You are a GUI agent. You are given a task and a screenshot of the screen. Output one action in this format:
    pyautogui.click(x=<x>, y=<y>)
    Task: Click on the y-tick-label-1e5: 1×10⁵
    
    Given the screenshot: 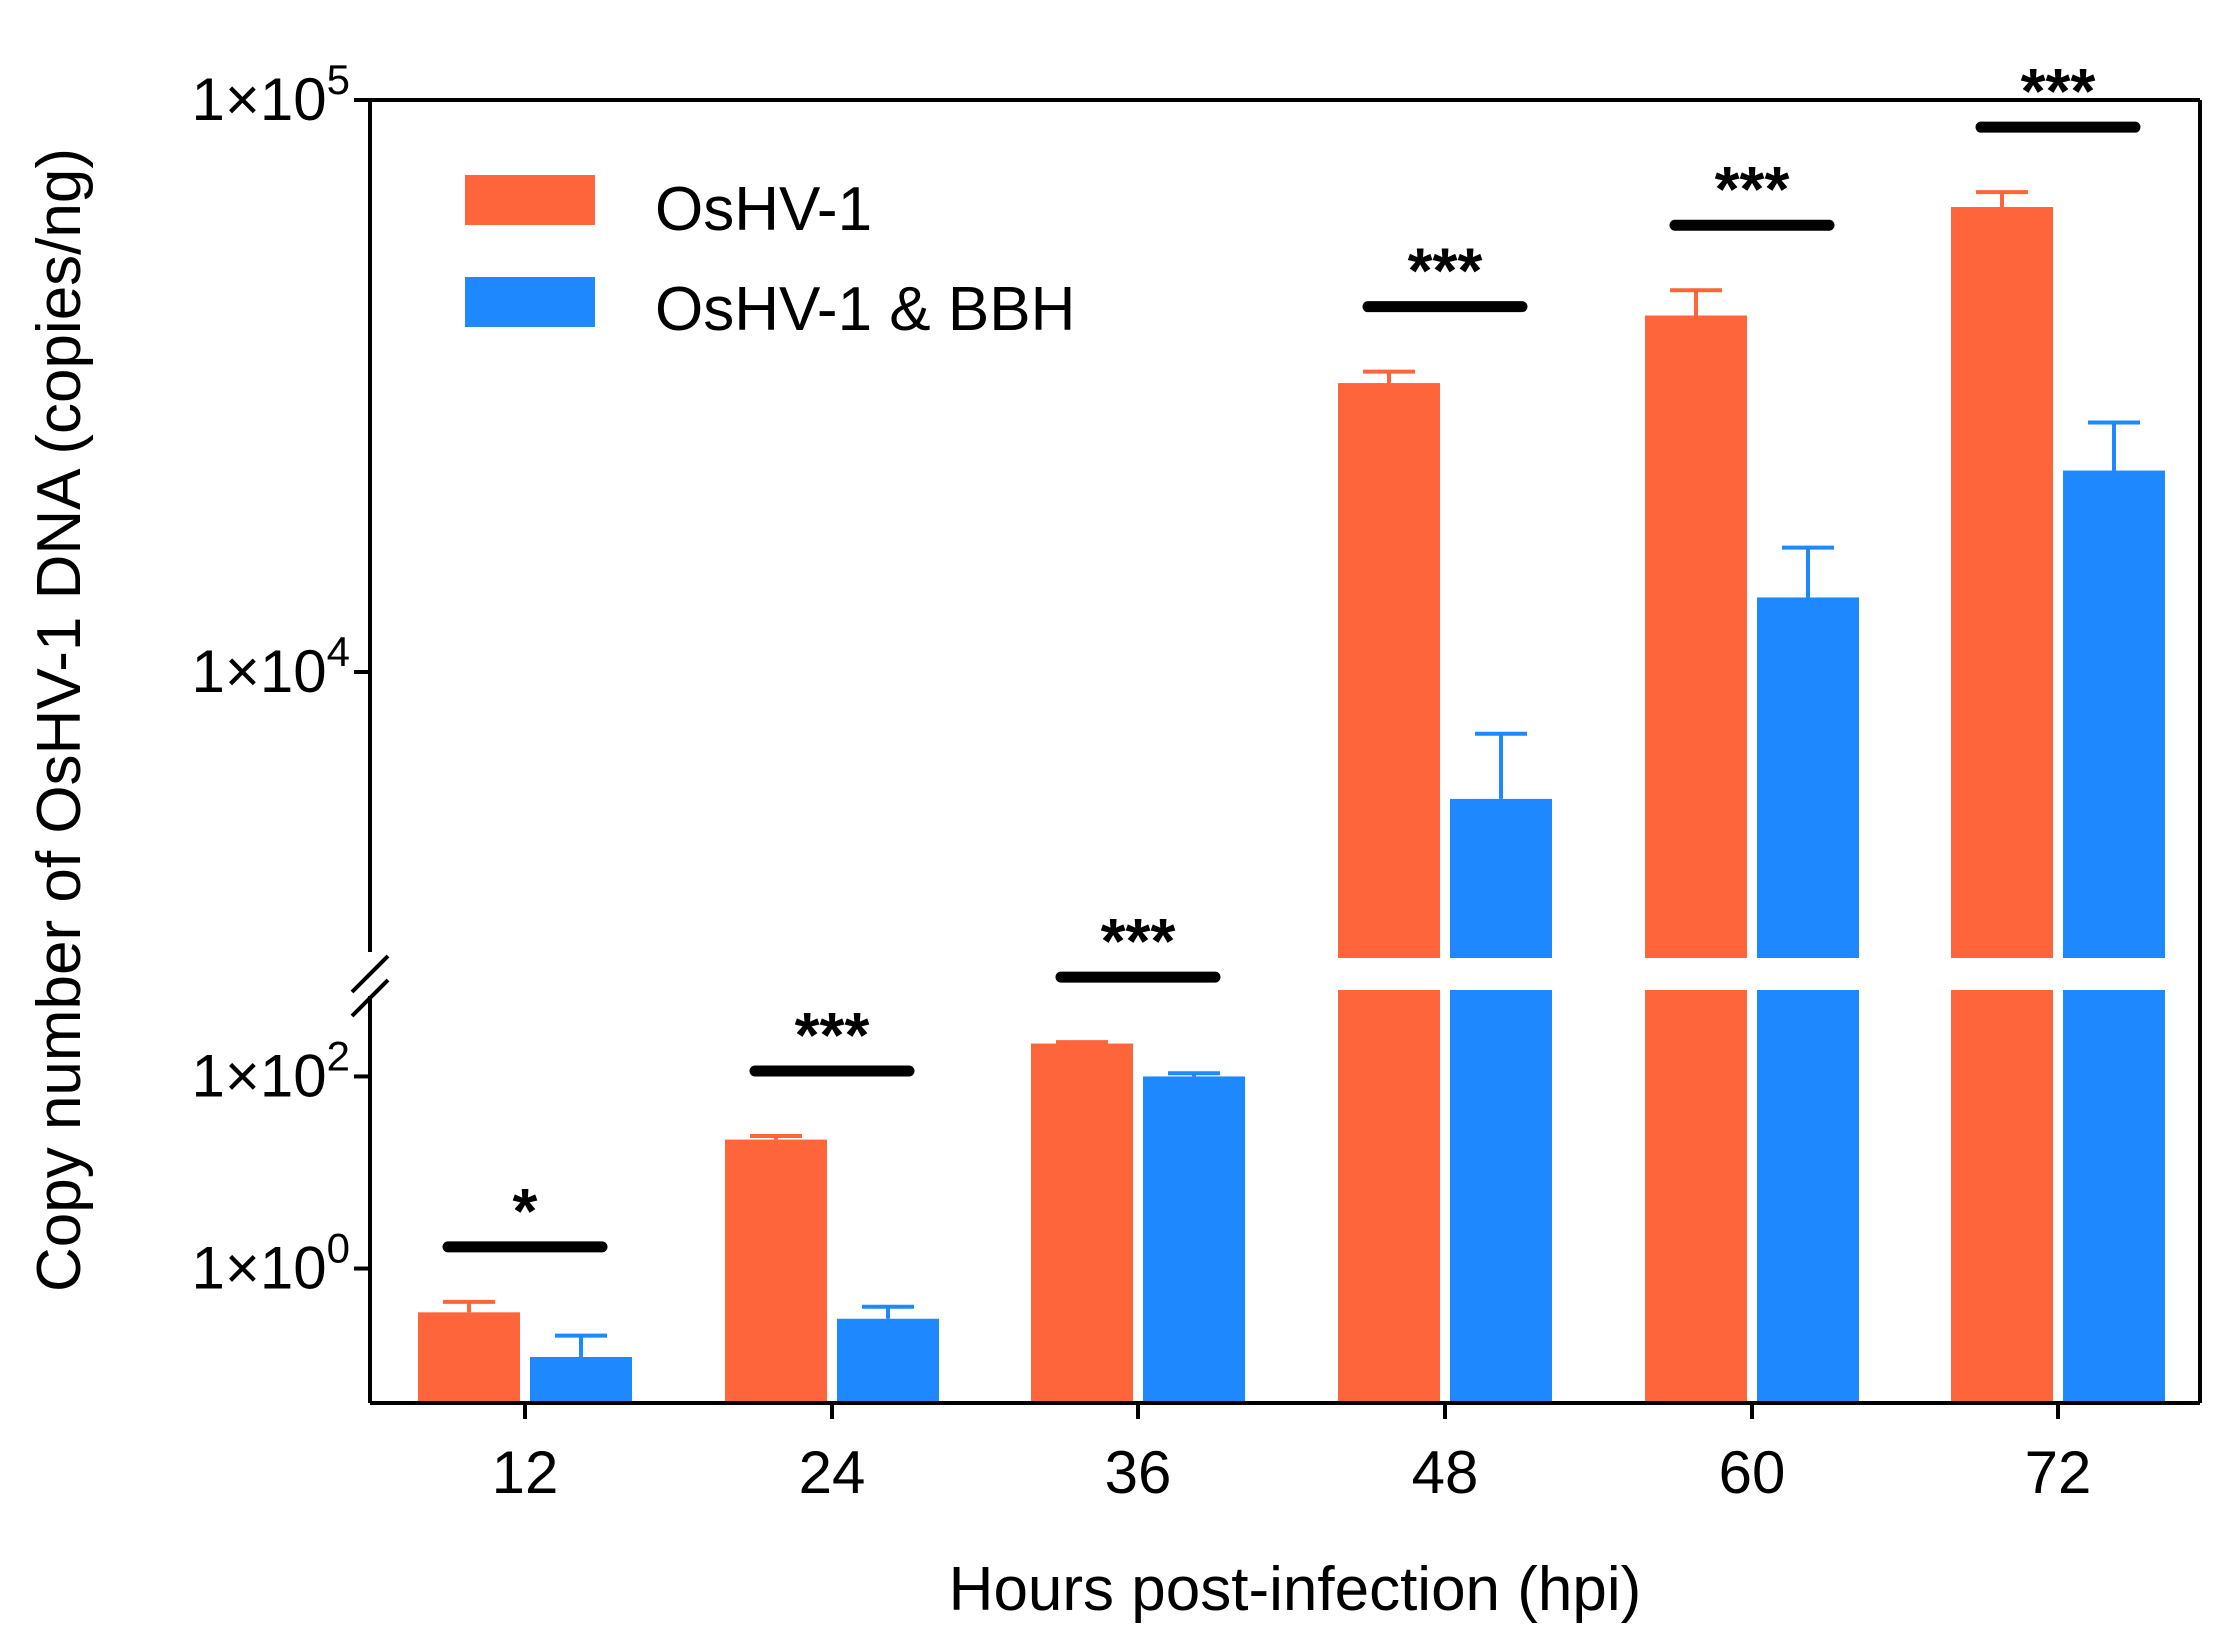 What is the action you would take?
    pyautogui.click(x=270, y=94)
    